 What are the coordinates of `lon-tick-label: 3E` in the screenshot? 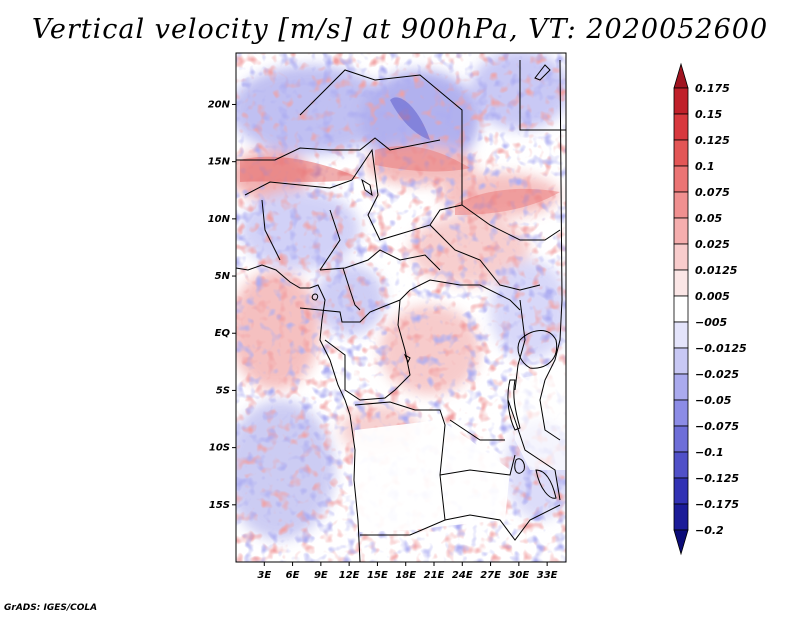 It's located at (264, 575).